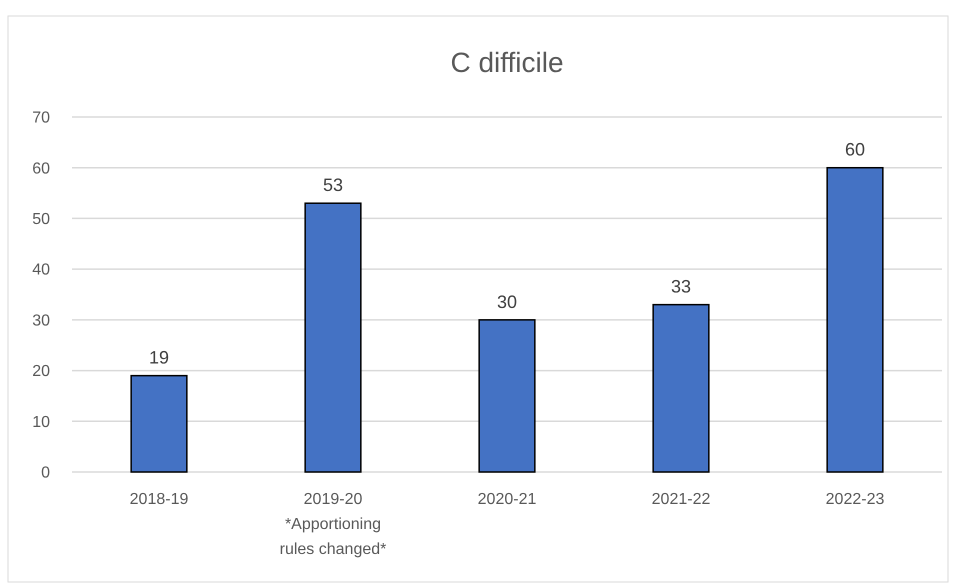 This screenshot has height=586, width=957. What do you see at coordinates (159, 358) in the screenshot?
I see `data-label: 19` at bounding box center [159, 358].